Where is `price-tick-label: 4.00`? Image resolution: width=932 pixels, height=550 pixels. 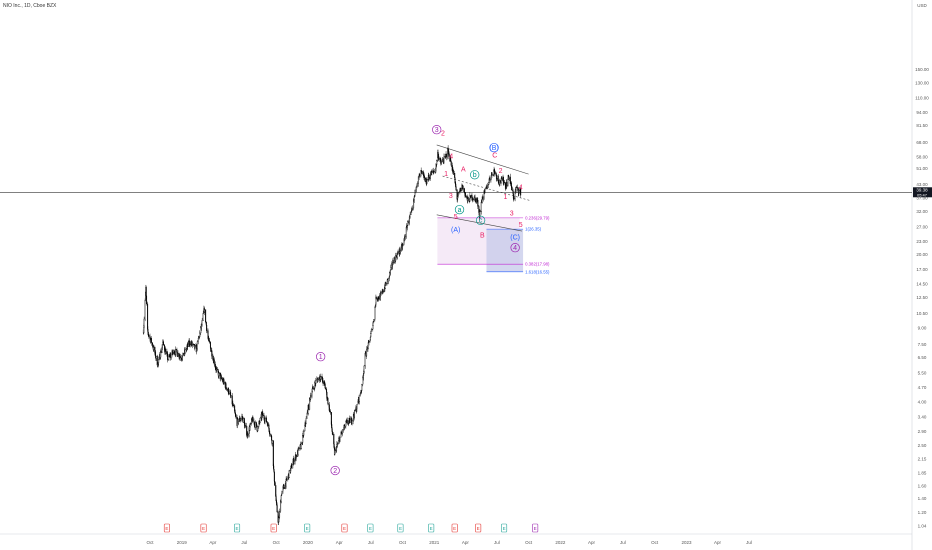 price-tick-label: 4.00 is located at coordinates (922, 402).